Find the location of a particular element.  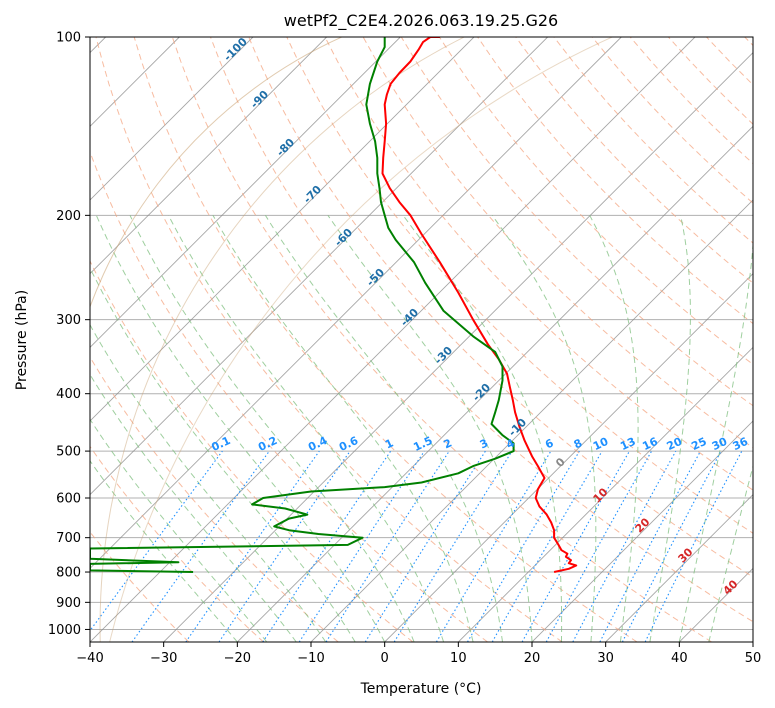

chart-title: wetPf2_C2E4.2026.063.19.25.G26 is located at coordinates (421, 21).